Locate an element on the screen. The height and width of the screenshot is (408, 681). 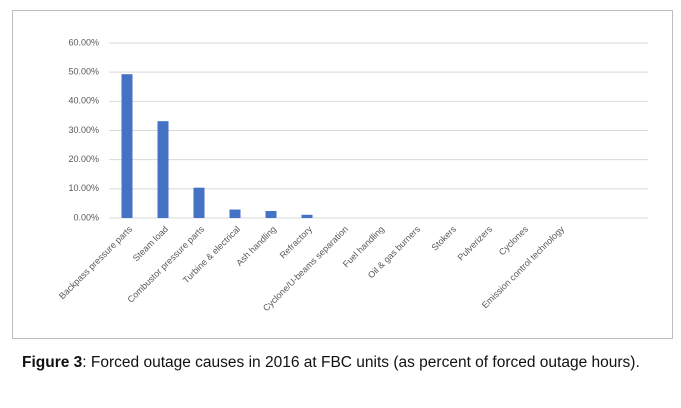
y-tick-label: 10.00% is located at coordinates (83, 188).